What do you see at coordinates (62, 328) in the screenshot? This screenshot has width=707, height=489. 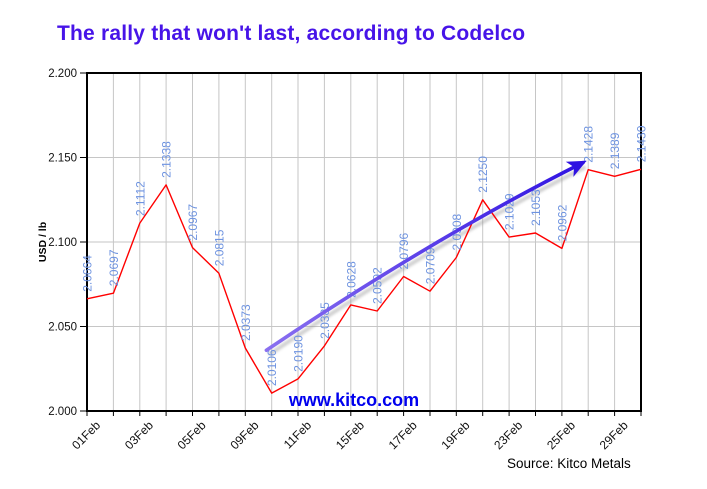 I see `svg-text: 2.050` at bounding box center [62, 328].